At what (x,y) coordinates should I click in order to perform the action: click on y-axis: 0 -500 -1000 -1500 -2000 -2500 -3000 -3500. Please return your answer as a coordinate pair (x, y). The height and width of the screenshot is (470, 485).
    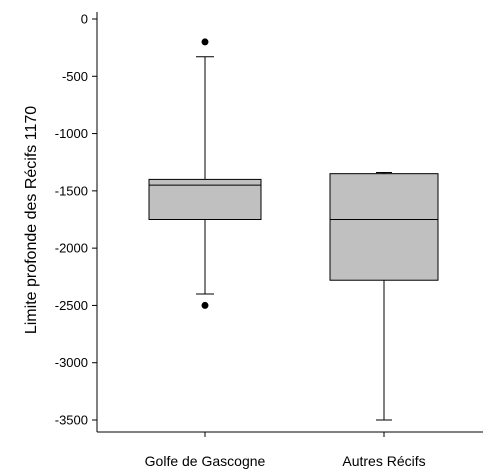
    Looking at the image, I should click on (76, 222).